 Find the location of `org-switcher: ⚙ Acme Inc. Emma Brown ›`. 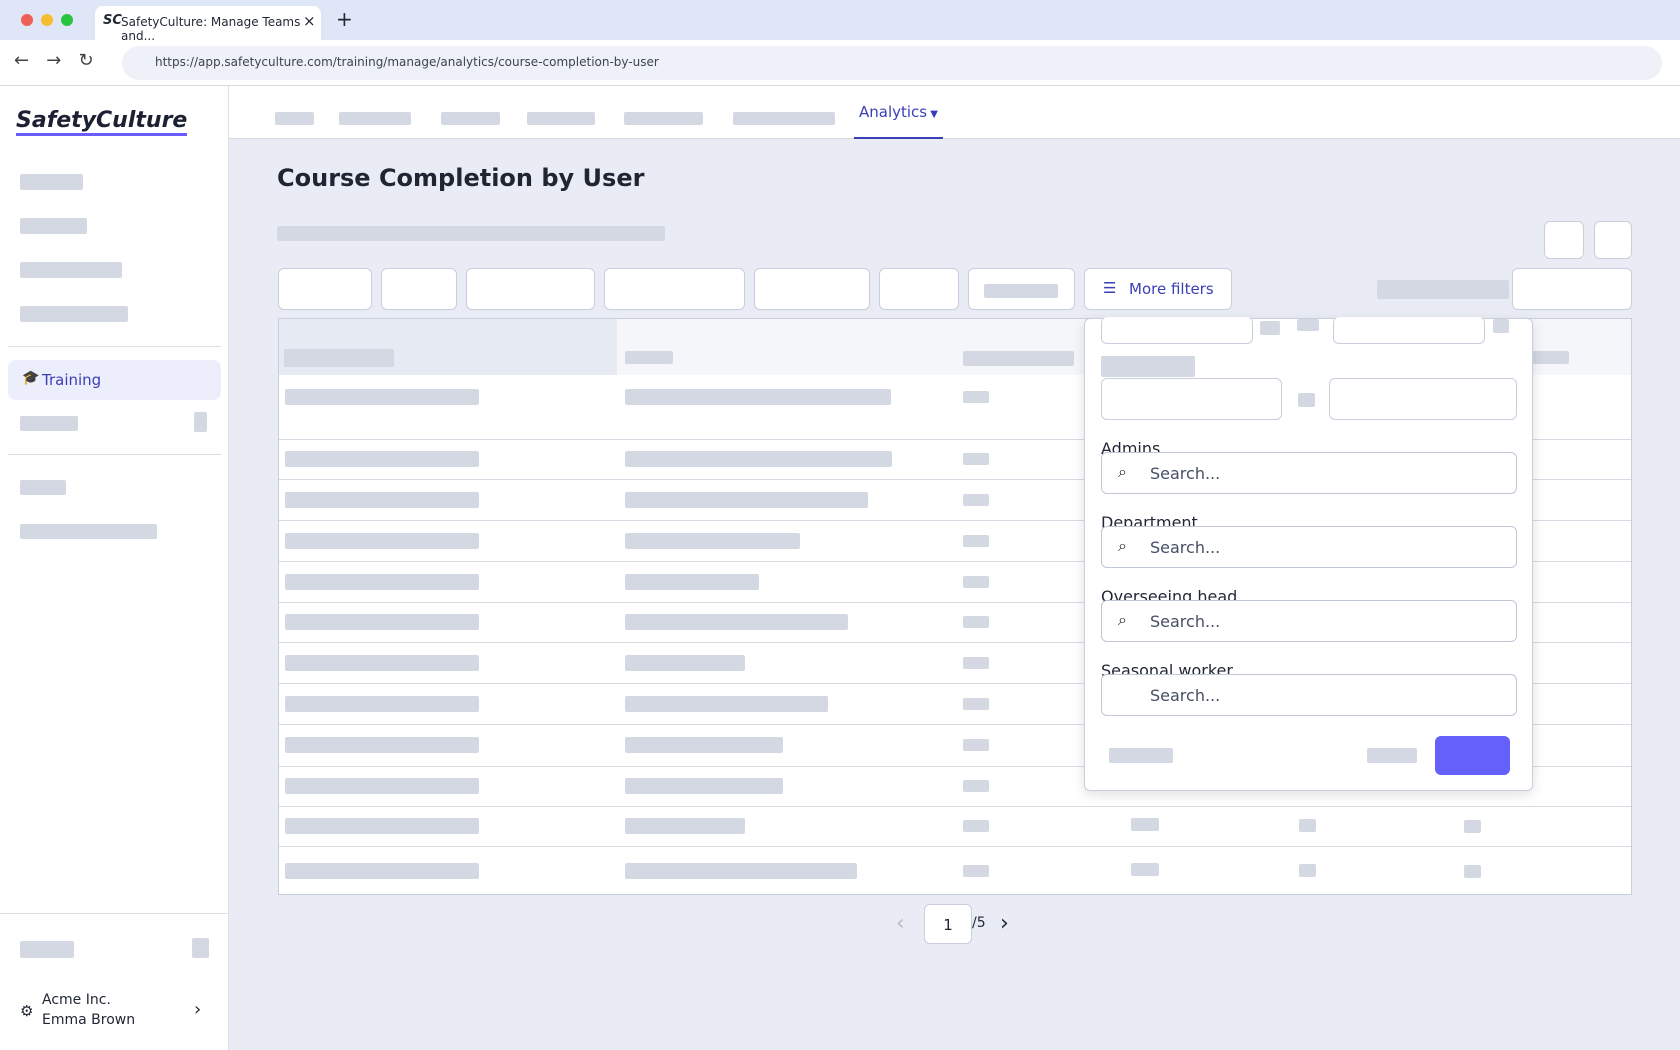

org-switcher: ⚙ Acme Inc. Emma Brown › is located at coordinates (111, 1010).